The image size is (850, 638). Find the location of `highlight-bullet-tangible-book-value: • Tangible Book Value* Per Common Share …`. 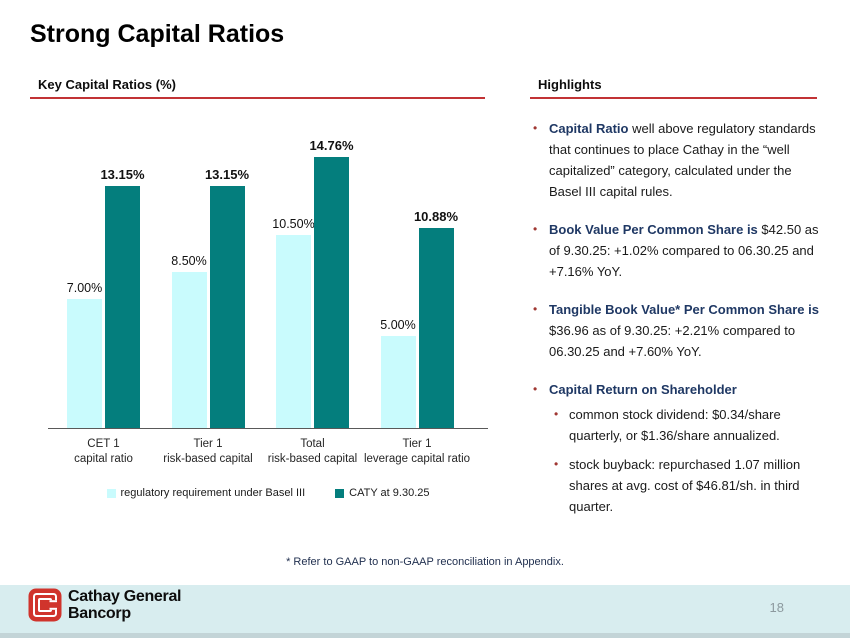

highlight-bullet-tangible-book-value: • Tangible Book Value* Per Common Share … is located at coordinates (678, 330).